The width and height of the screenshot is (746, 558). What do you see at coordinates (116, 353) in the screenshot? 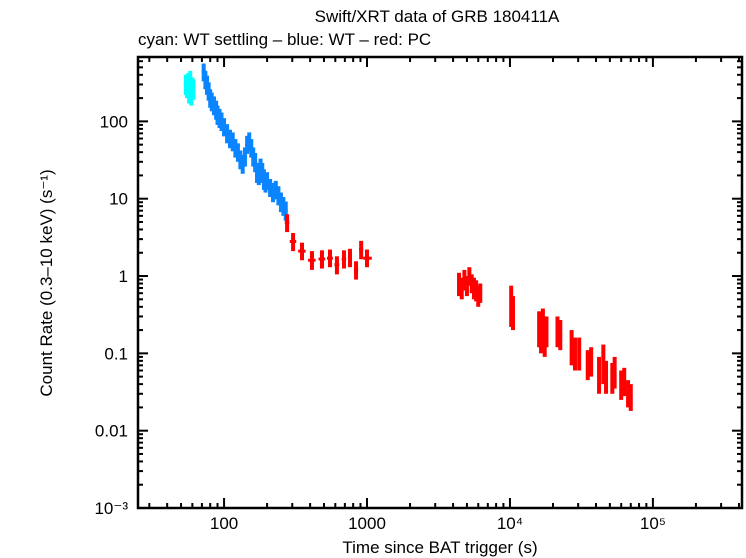
I see `y-tick-label: 0.1` at bounding box center [116, 353].